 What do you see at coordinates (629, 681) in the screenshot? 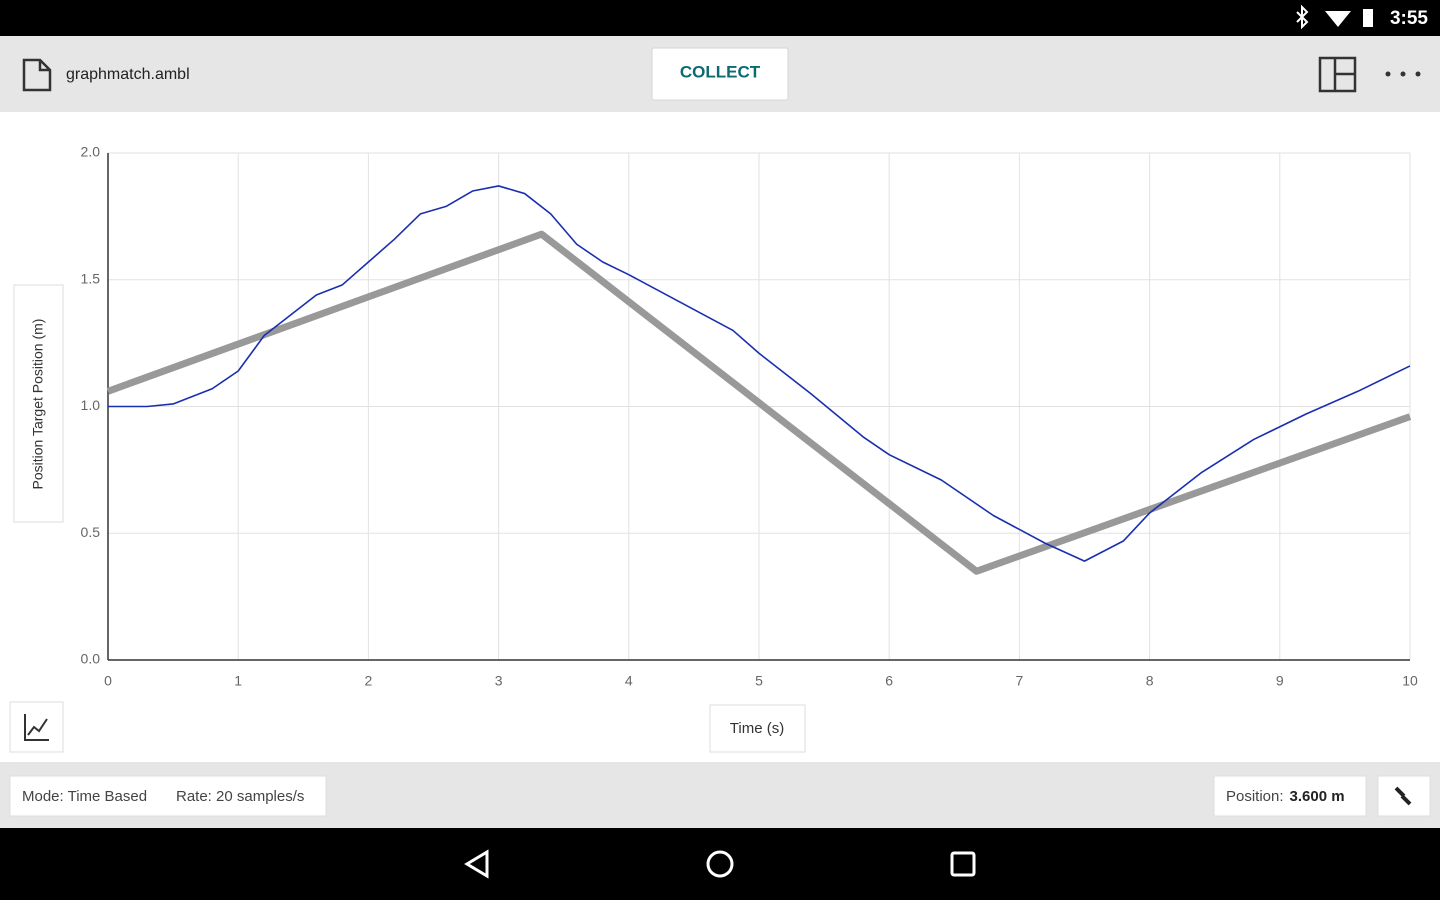
I see `x-tick-label: 4` at bounding box center [629, 681].